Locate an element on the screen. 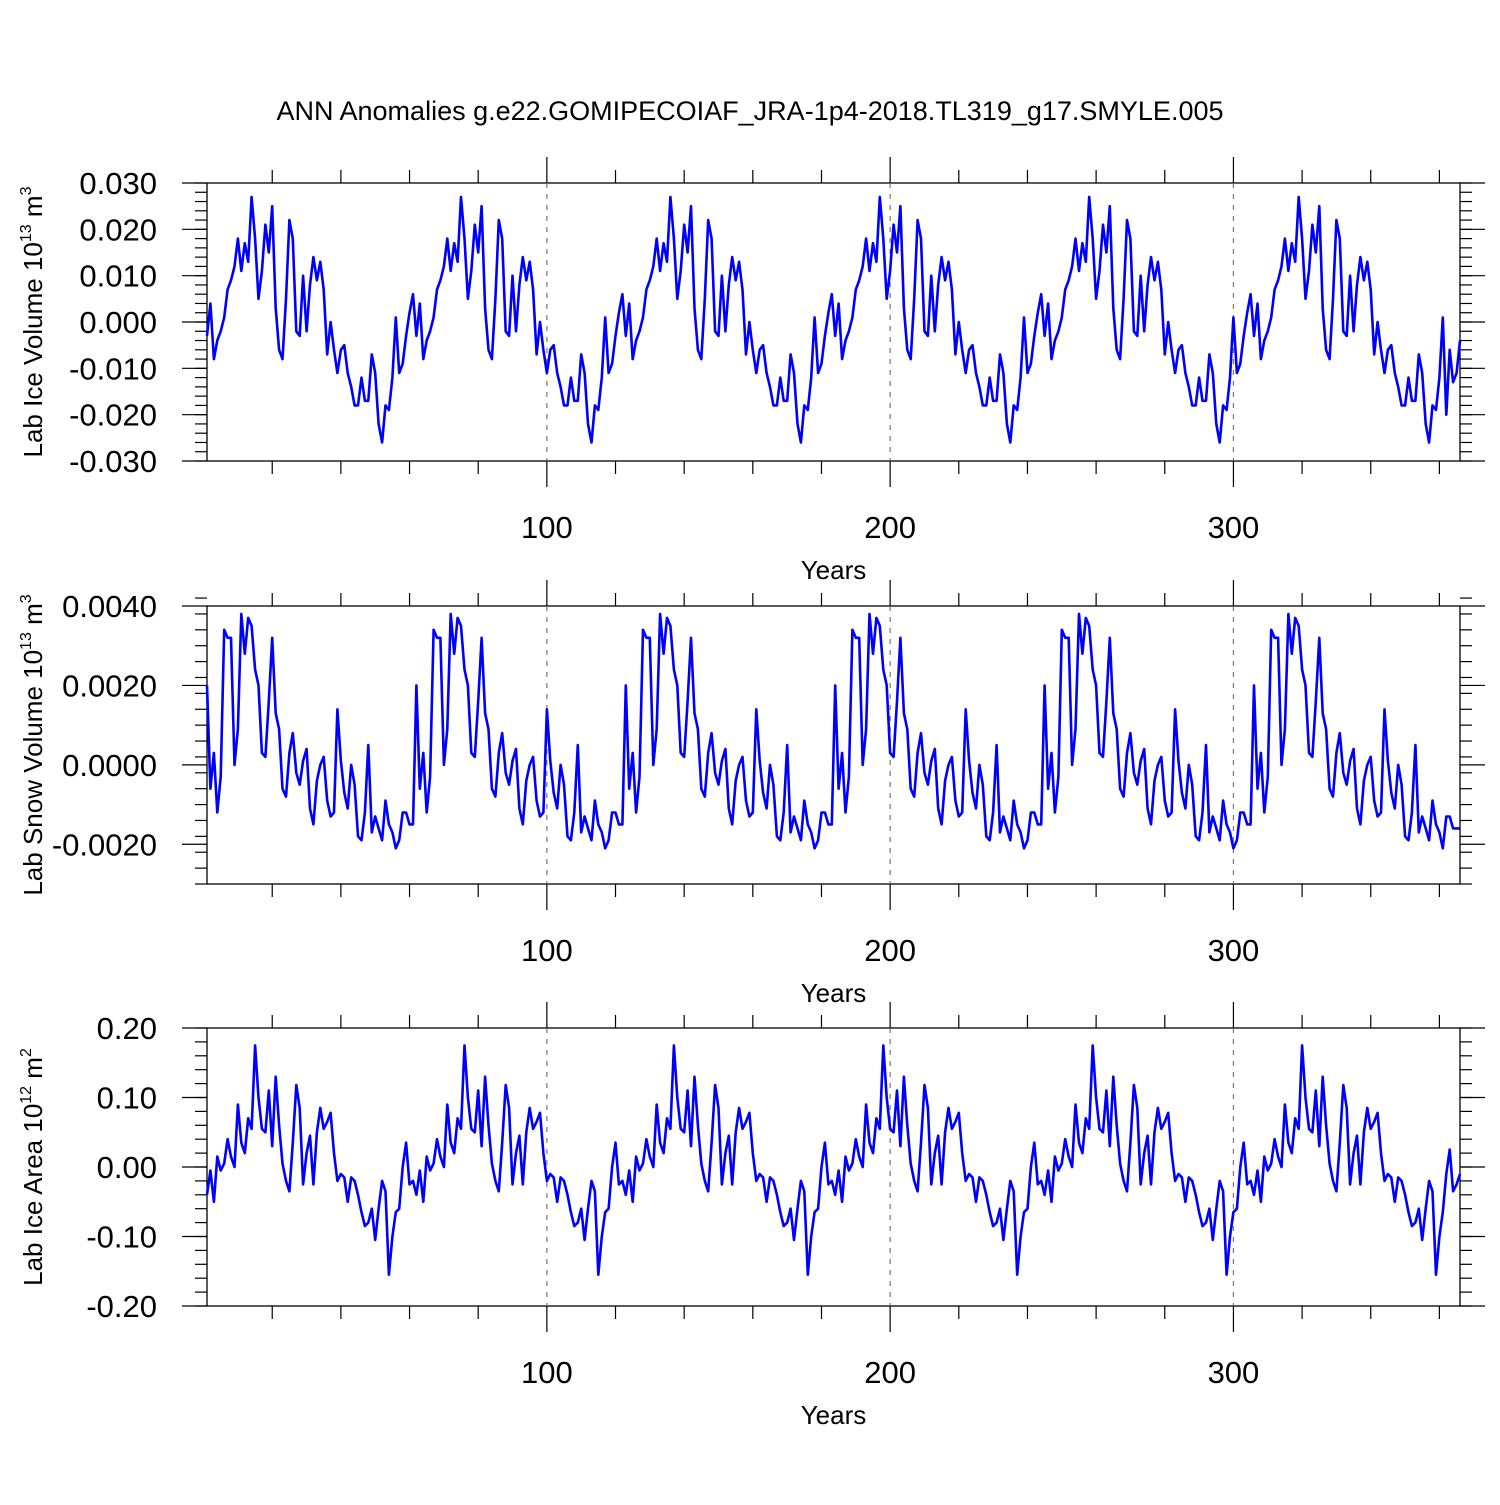  y-tick-label: -0.10 is located at coordinates (121, 1237).